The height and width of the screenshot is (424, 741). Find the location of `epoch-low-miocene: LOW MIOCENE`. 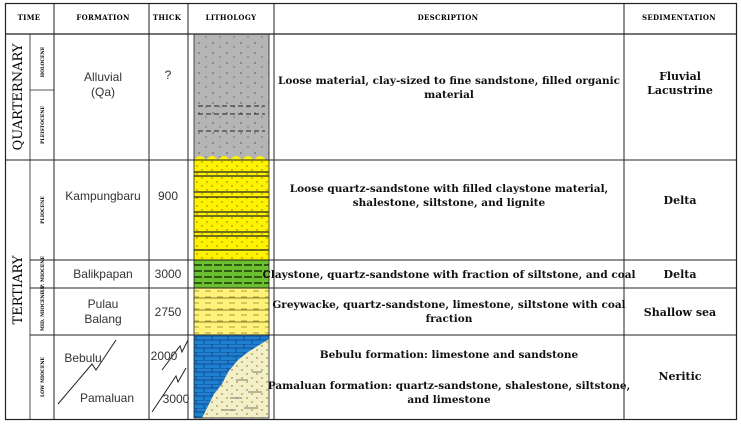

epoch-low-miocene: LOW MIOCENE is located at coordinates (43, 376).